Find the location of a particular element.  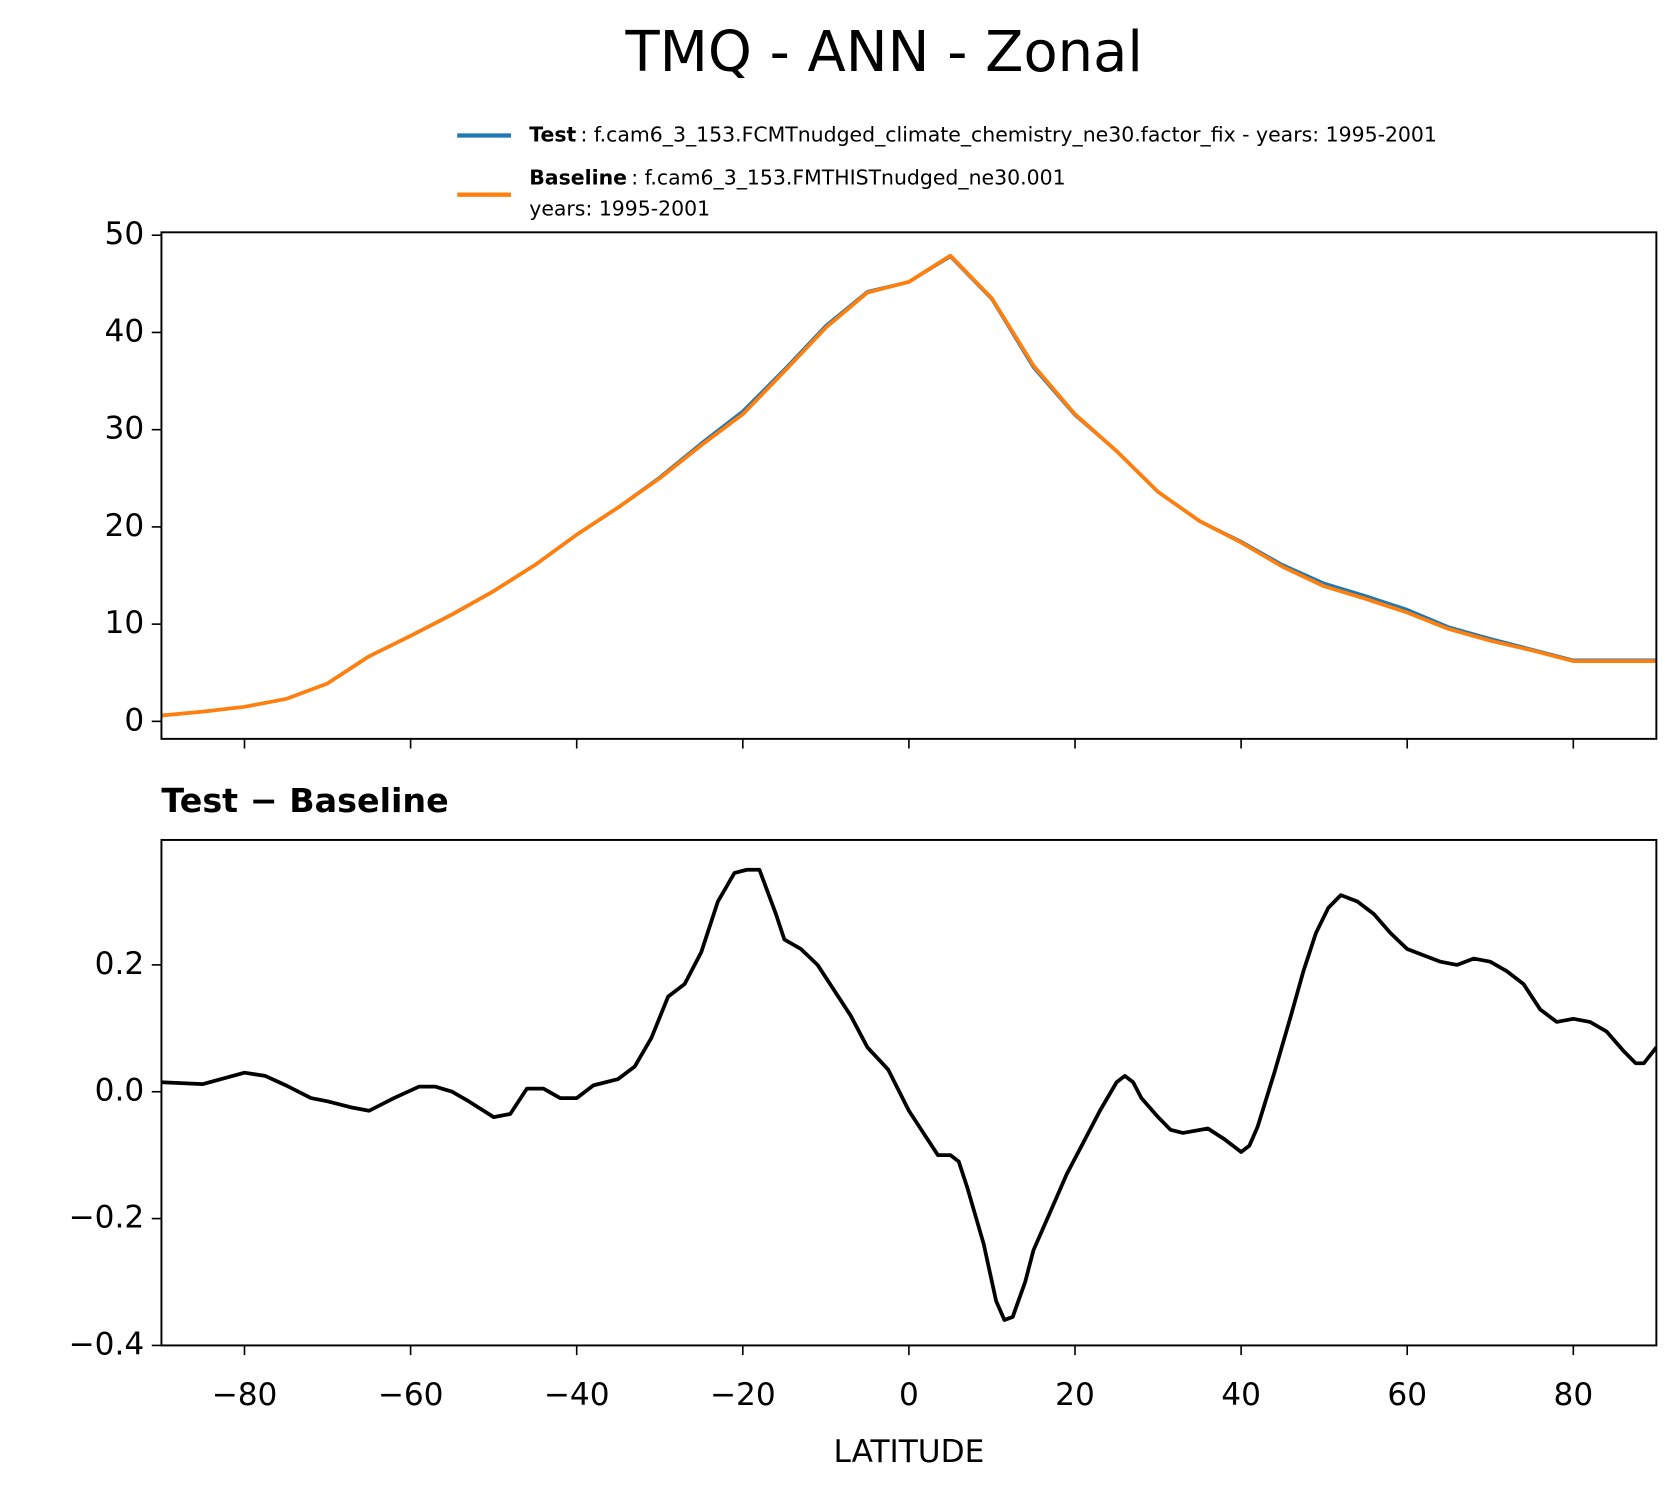

y-tick-label: 30 is located at coordinates (125, 429).